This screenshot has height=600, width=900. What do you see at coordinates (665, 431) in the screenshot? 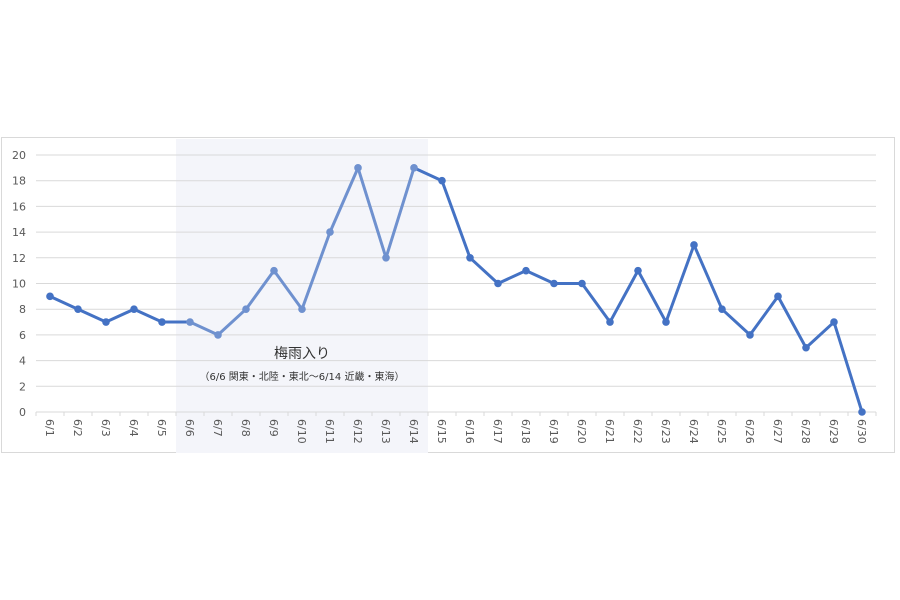
I see `x-tick-label: 6/23` at bounding box center [665, 431].